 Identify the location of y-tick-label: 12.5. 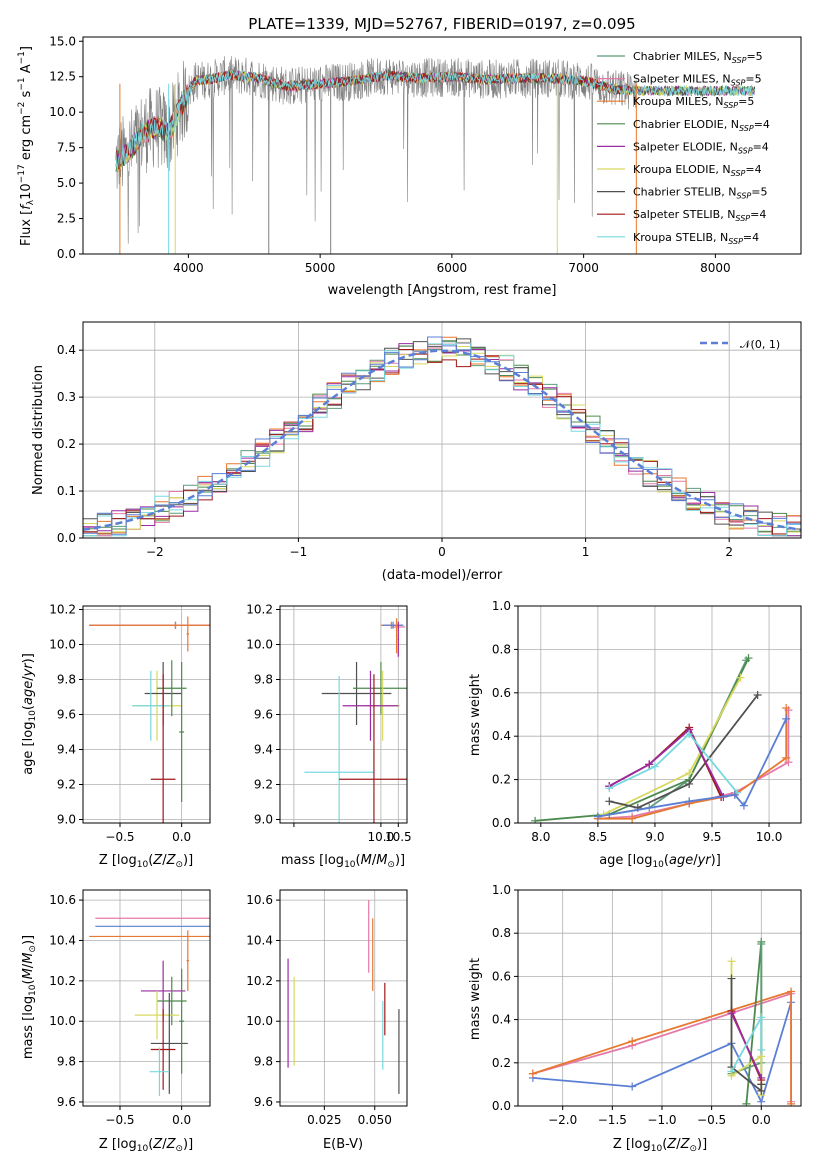
(62, 77).